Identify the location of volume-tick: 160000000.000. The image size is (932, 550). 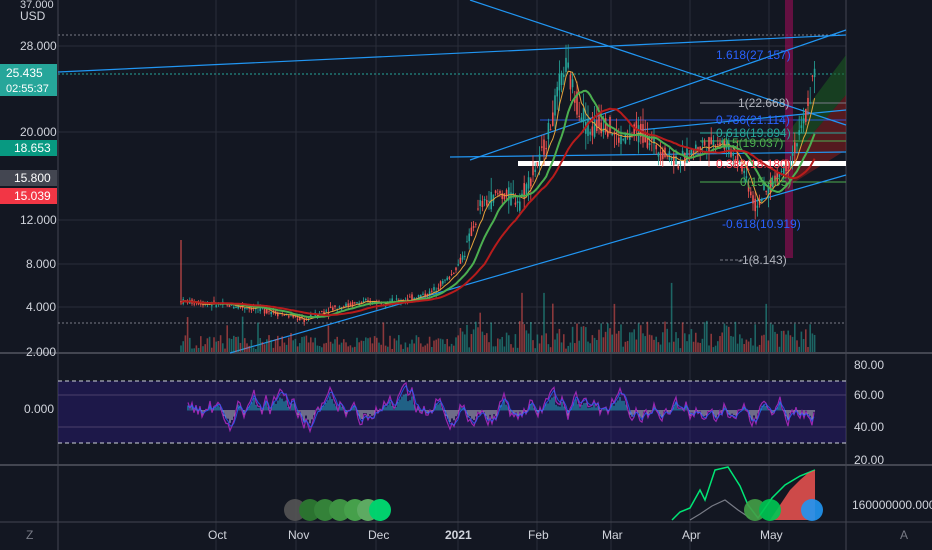
(892, 505).